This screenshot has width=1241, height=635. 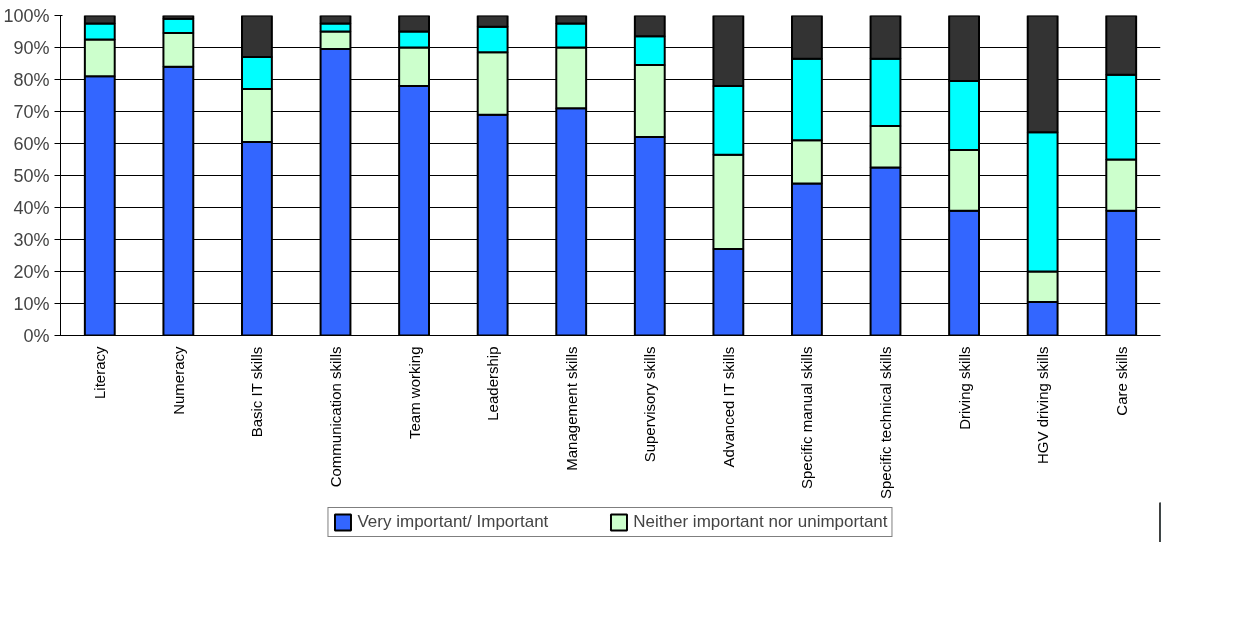 I want to click on x-tick-label: Team working, so click(x=414, y=393).